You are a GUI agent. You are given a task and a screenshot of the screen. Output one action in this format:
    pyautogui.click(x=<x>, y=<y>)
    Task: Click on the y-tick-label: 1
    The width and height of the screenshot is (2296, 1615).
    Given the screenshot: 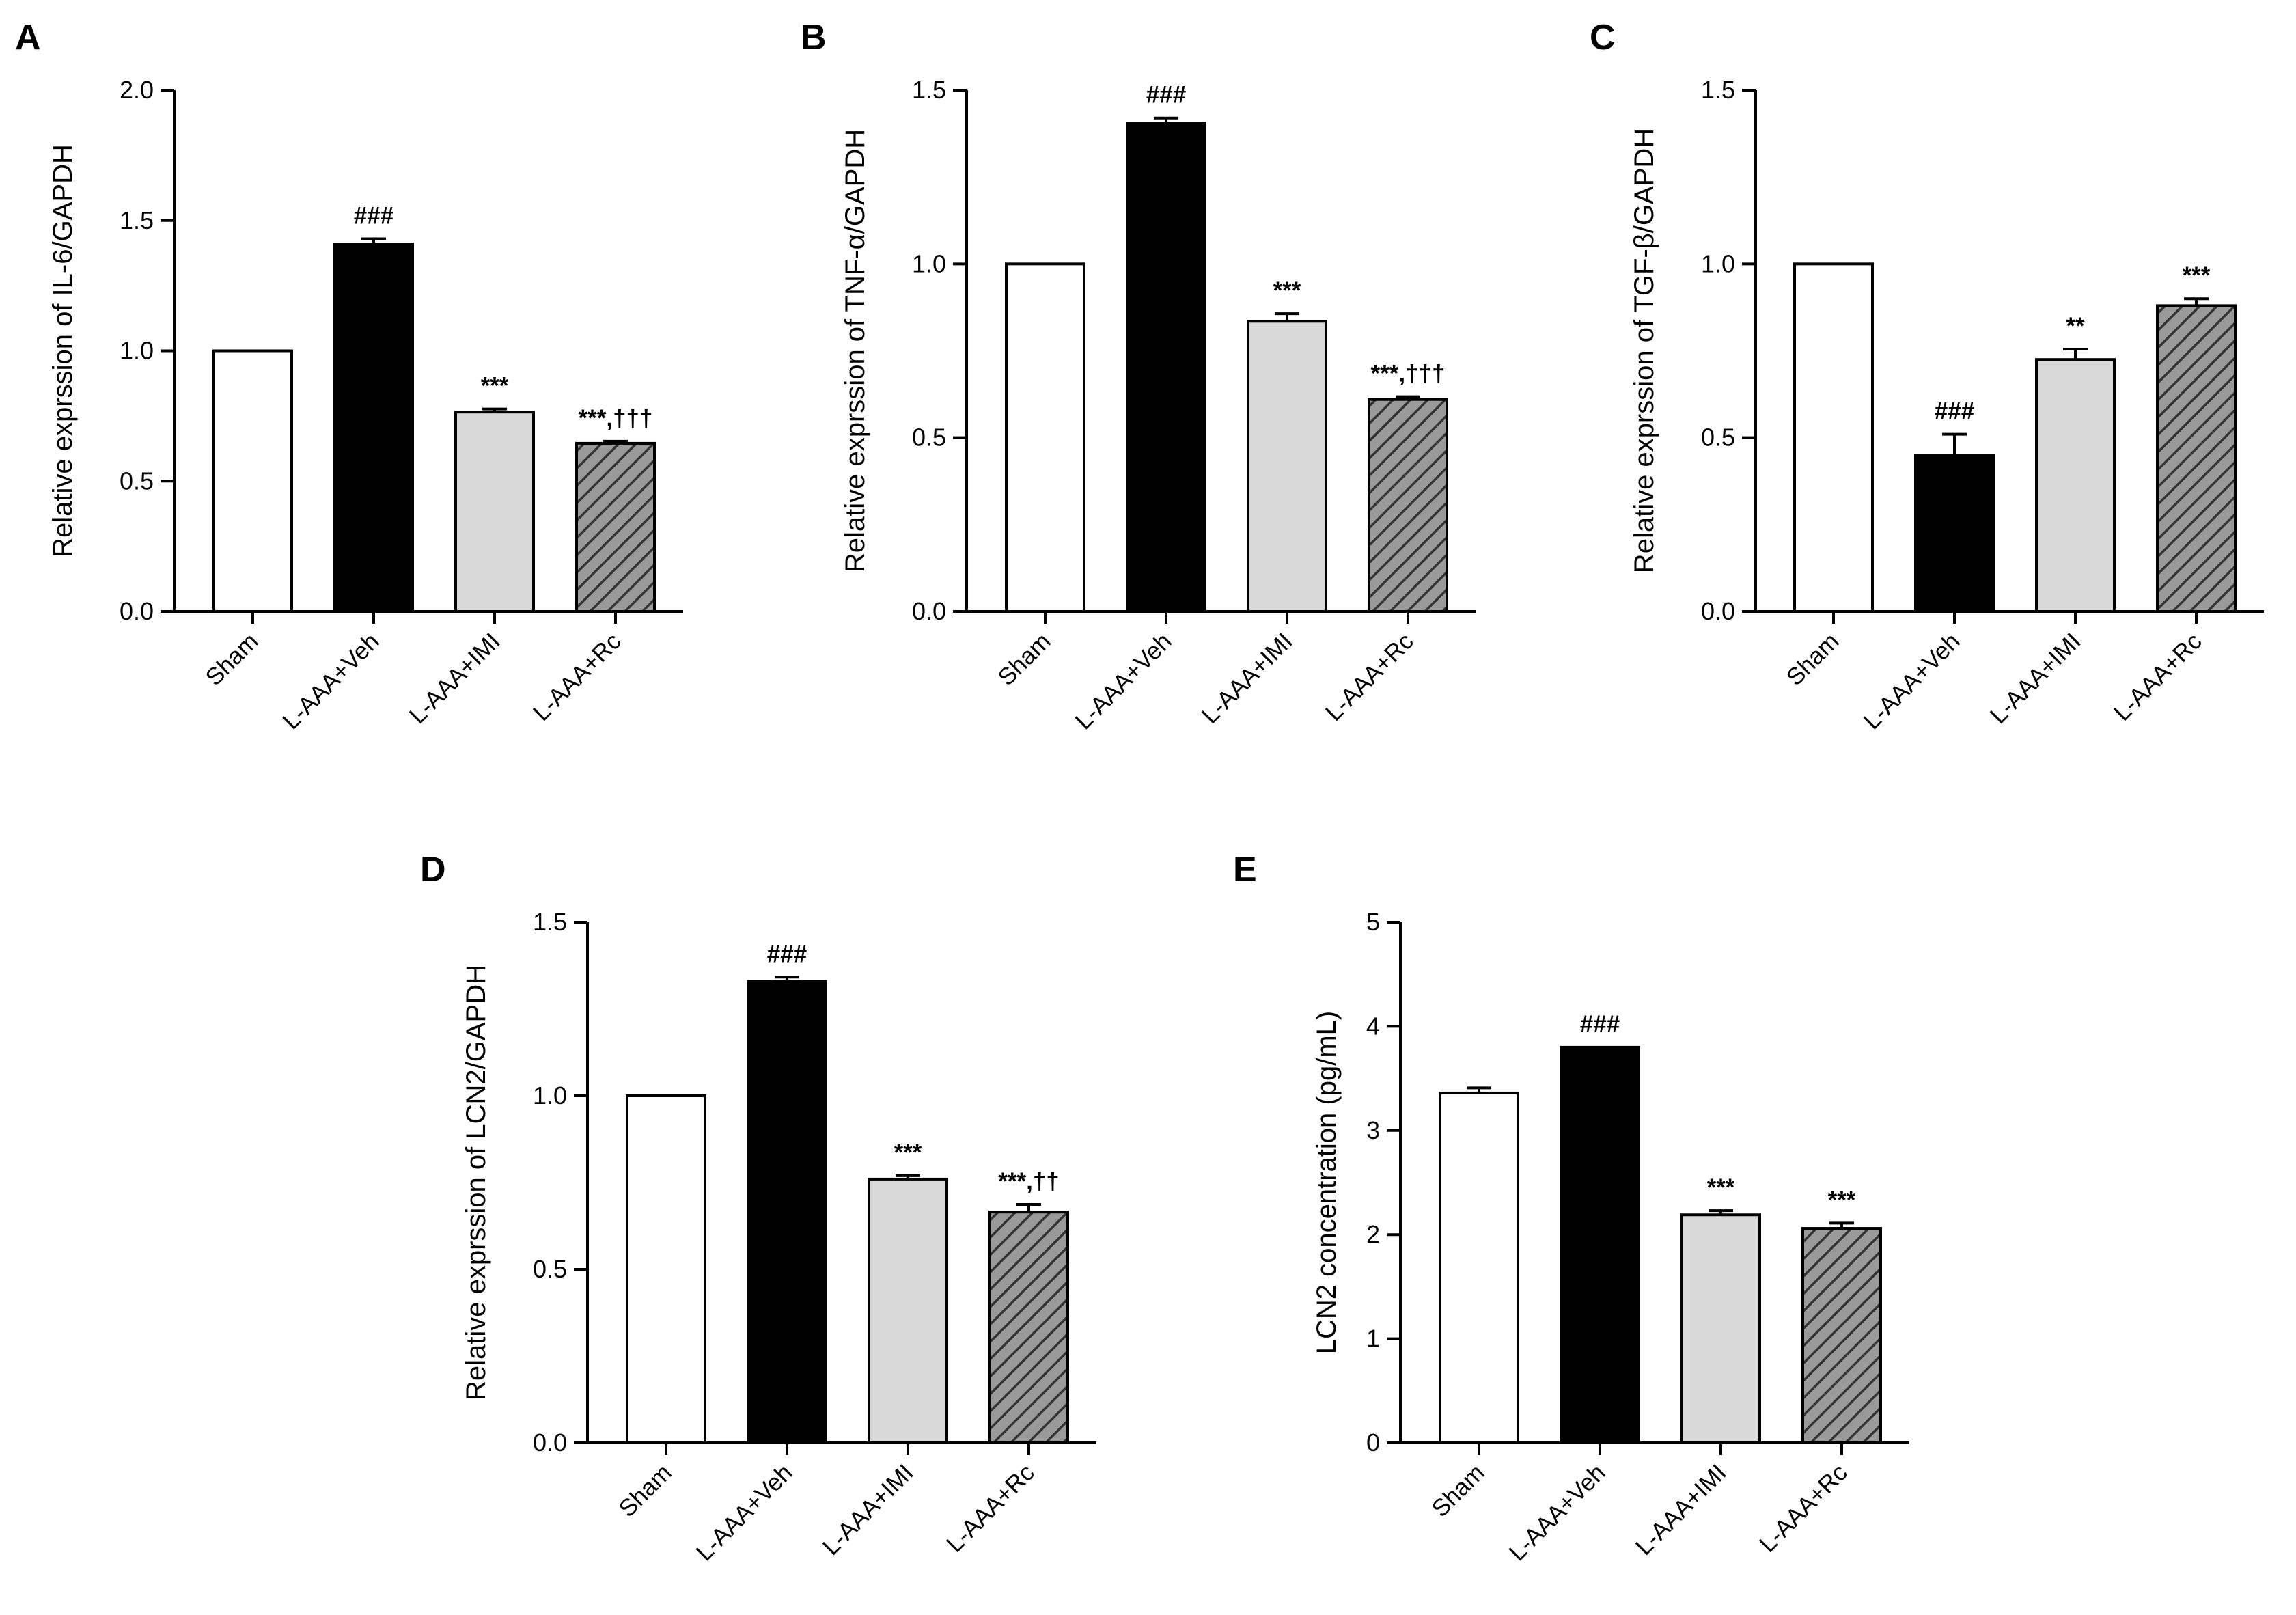 What is the action you would take?
    pyautogui.click(x=1373, y=1339)
    